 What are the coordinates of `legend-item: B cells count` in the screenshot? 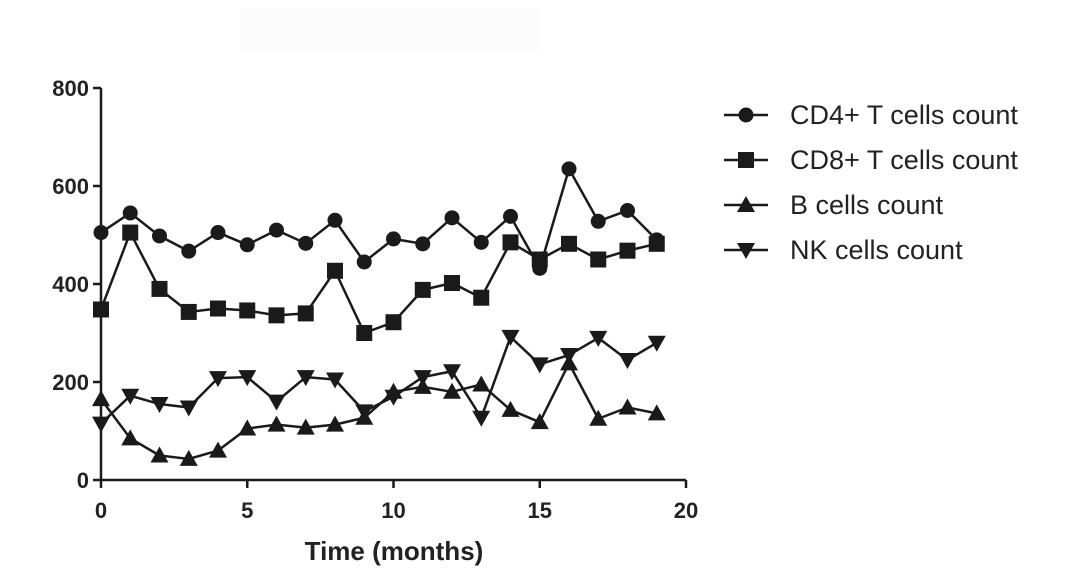 It's located at (834, 205).